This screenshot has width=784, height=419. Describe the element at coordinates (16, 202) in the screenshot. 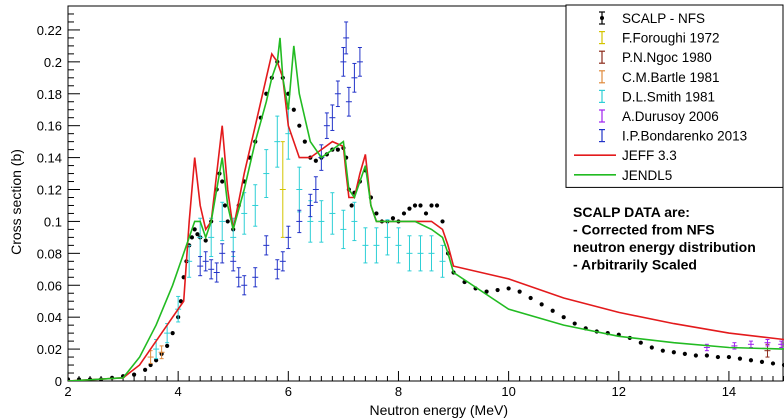

I see `y-axis-title: Cross section (b)` at that location.